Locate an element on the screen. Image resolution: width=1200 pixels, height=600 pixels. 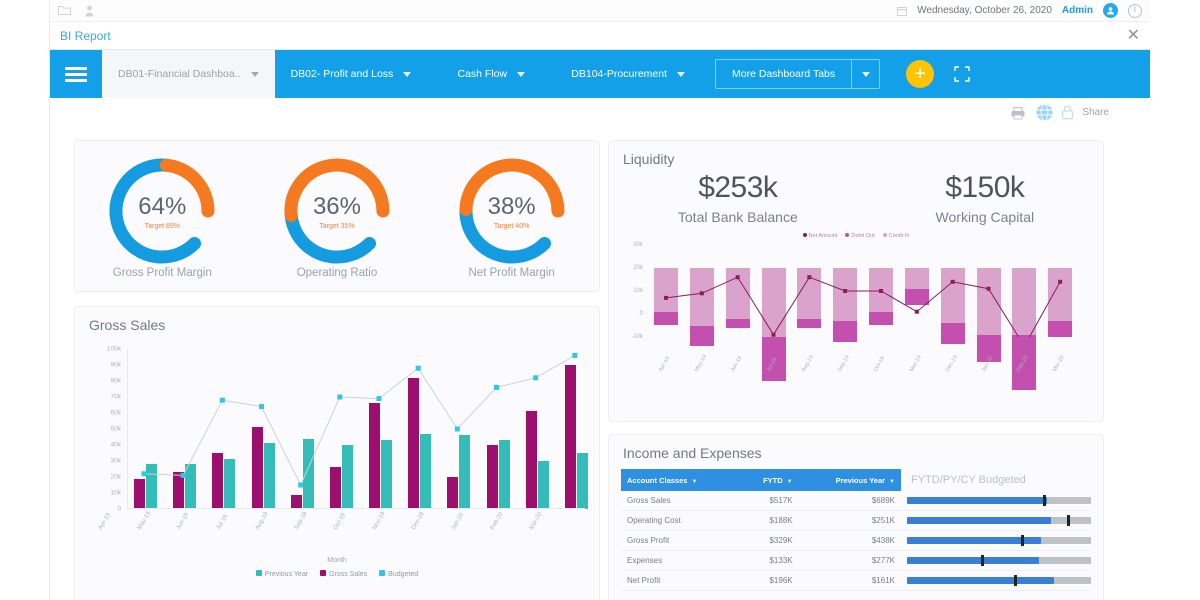
folder-icon is located at coordinates (64, 10).